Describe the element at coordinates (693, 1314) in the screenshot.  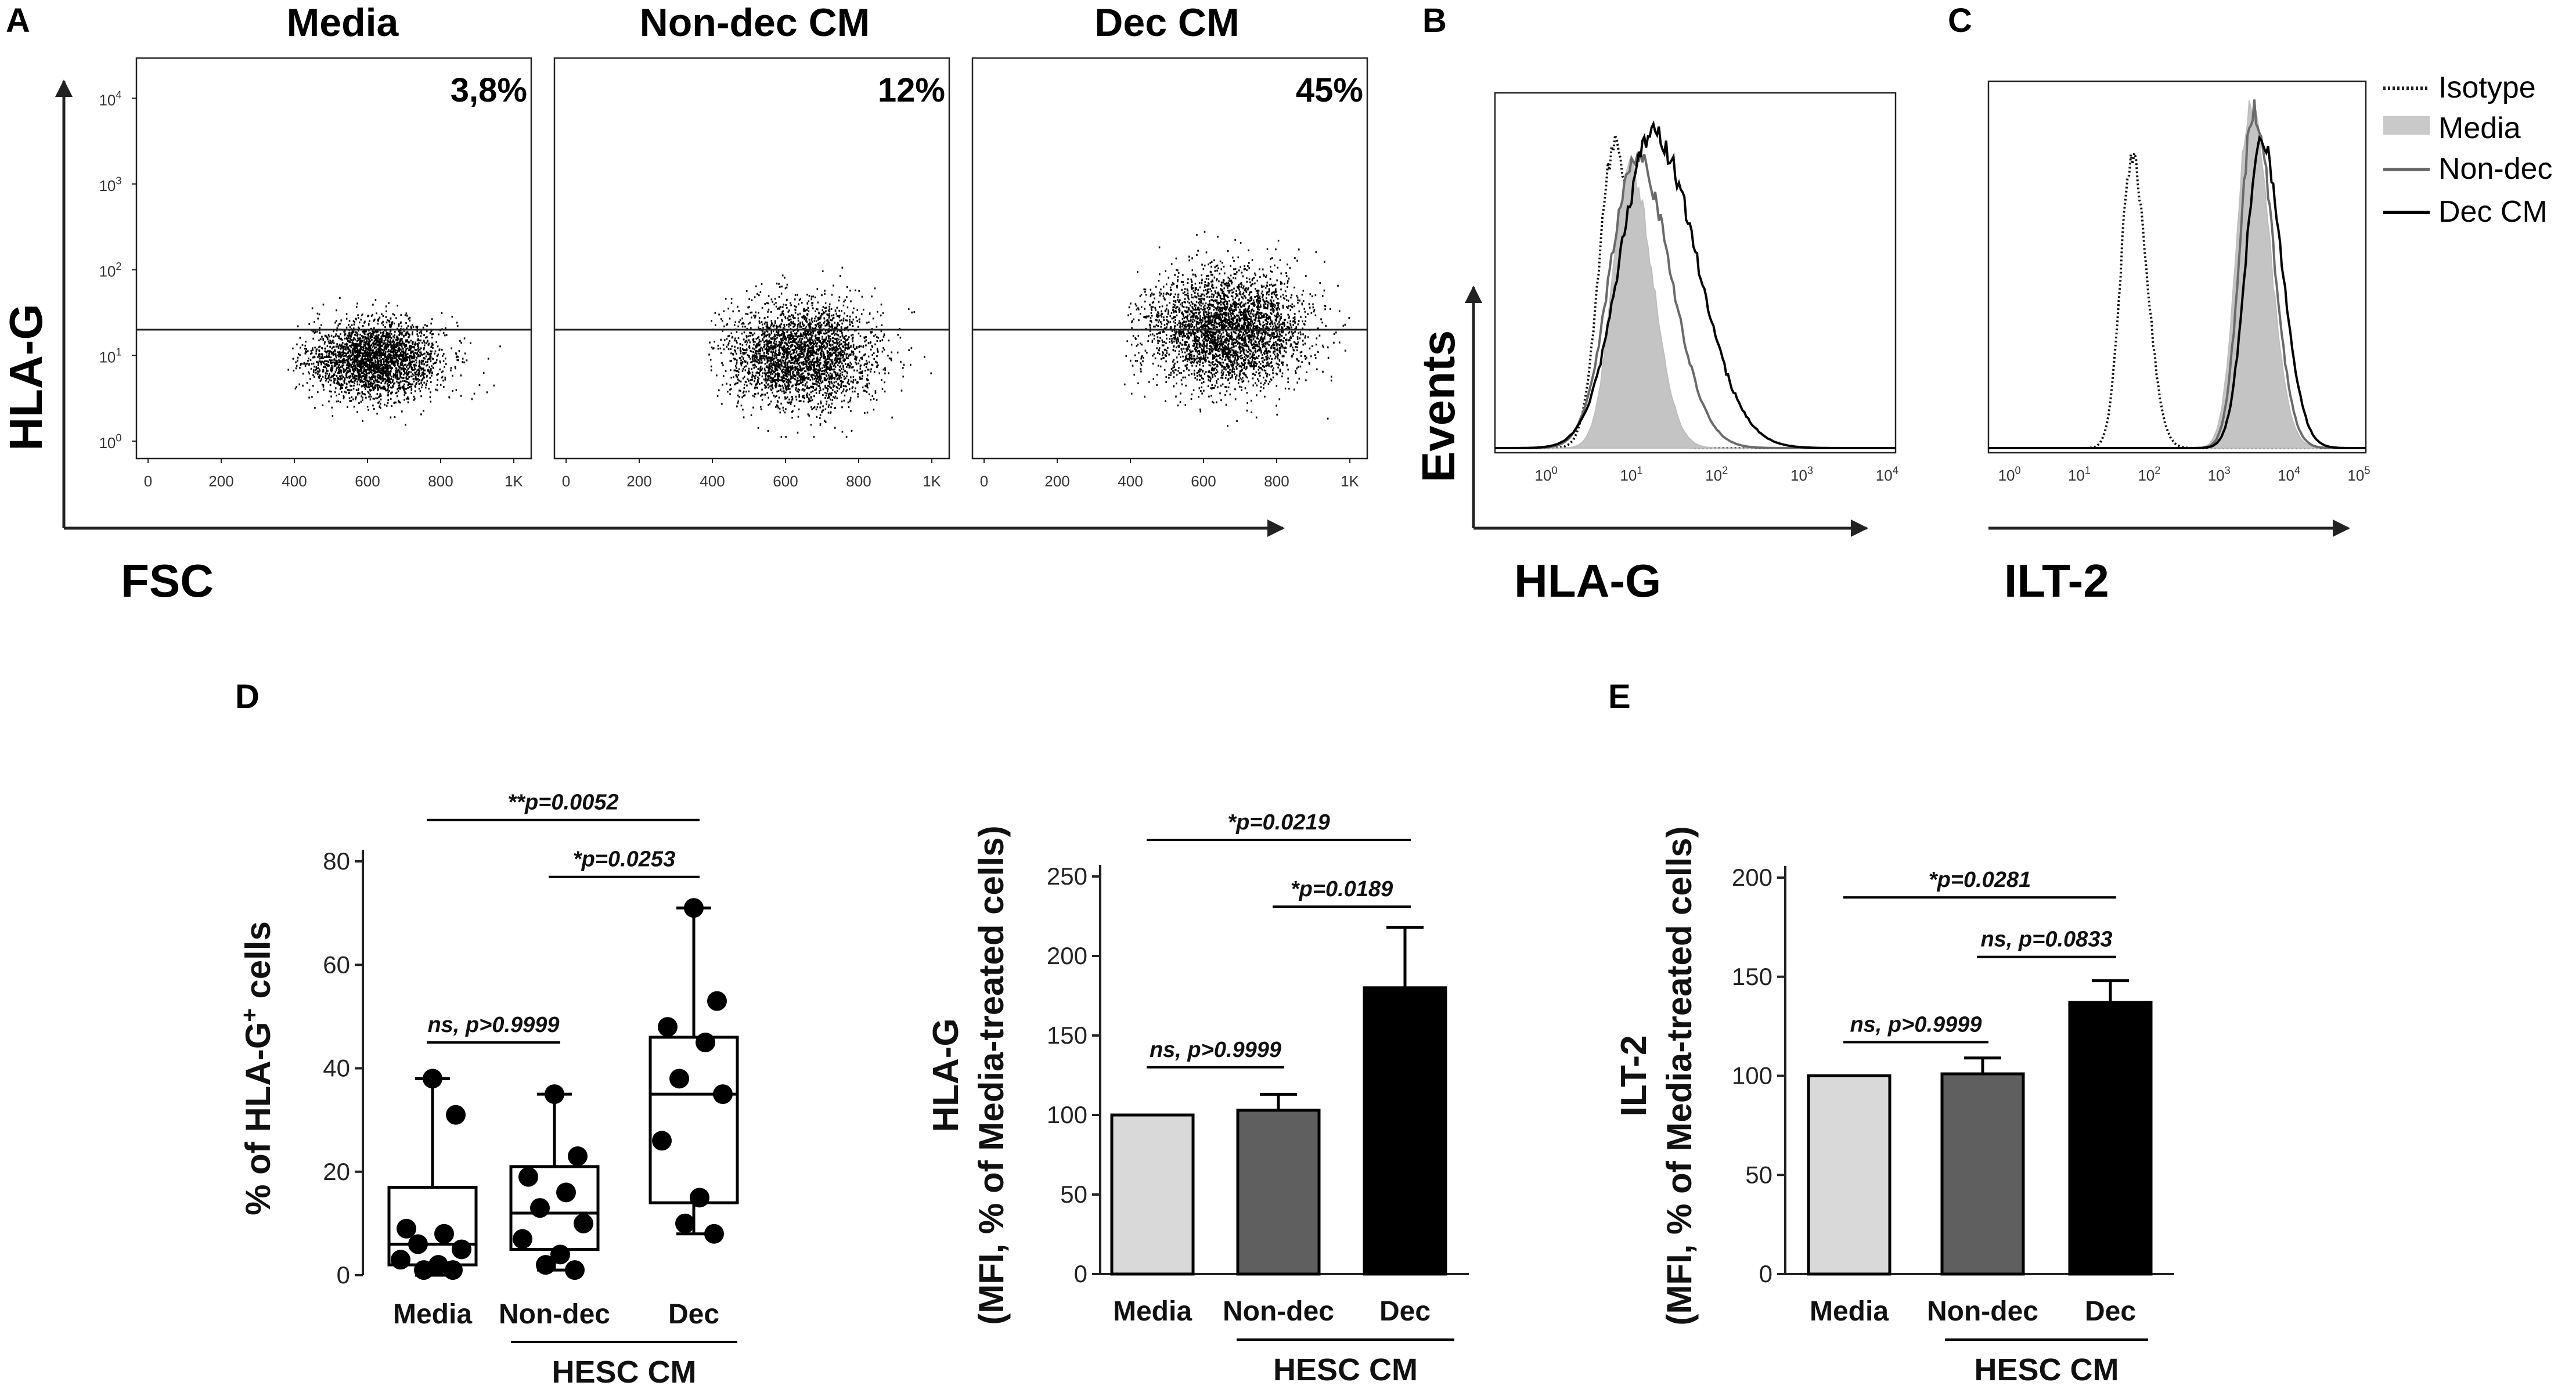
I see `category-label: Dec` at that location.